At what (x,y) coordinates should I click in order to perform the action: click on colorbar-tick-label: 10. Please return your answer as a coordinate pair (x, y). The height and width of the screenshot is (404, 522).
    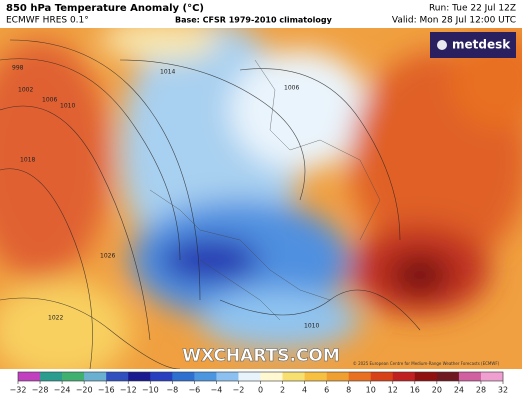
    Looking at the image, I should click on (371, 390).